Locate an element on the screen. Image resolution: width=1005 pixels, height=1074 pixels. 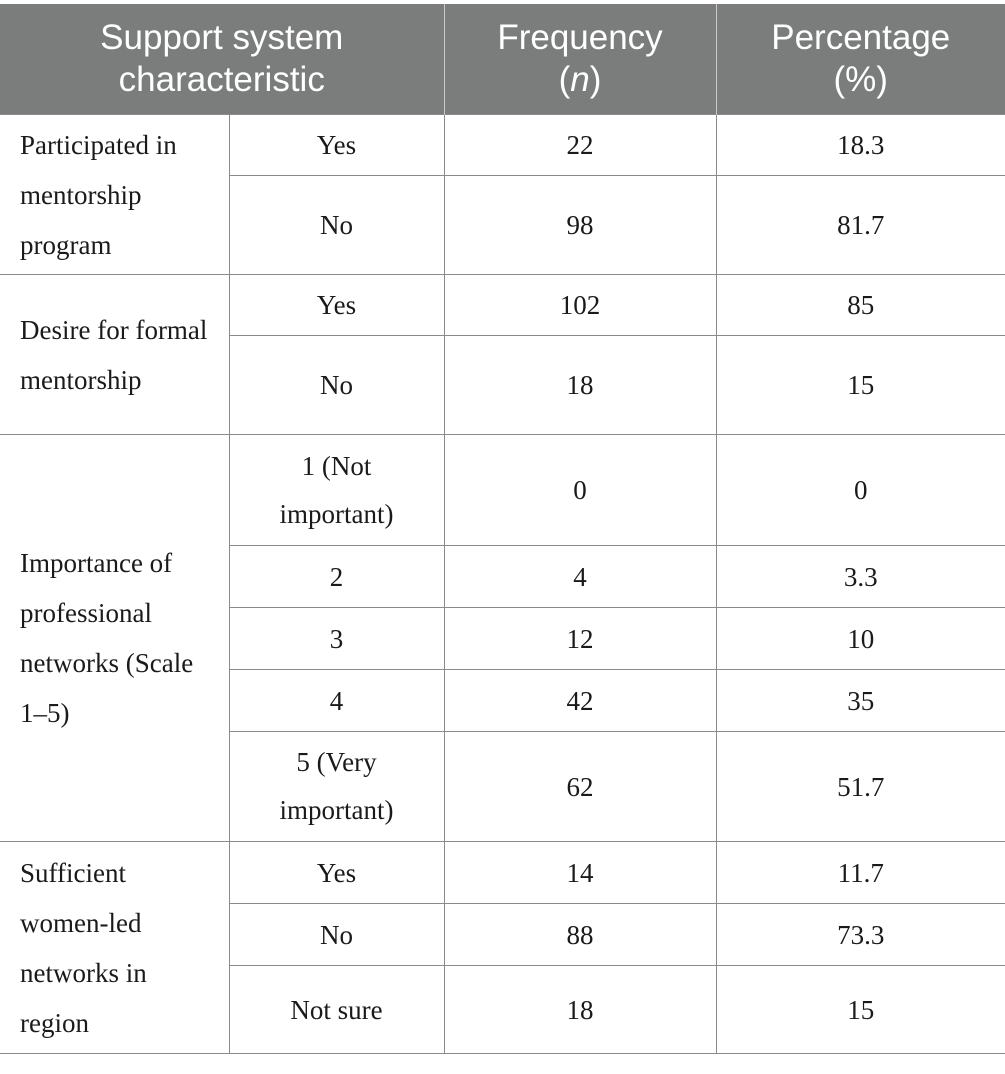
table-row: No 98 81.7 is located at coordinates (502, 225).